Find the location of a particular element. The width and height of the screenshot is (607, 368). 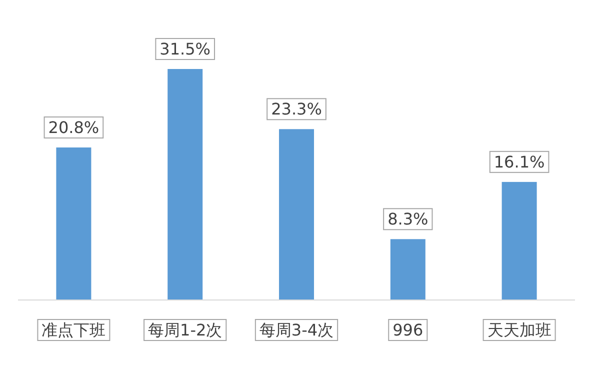

x-tick-label: 每周1-2次 is located at coordinates (185, 330).